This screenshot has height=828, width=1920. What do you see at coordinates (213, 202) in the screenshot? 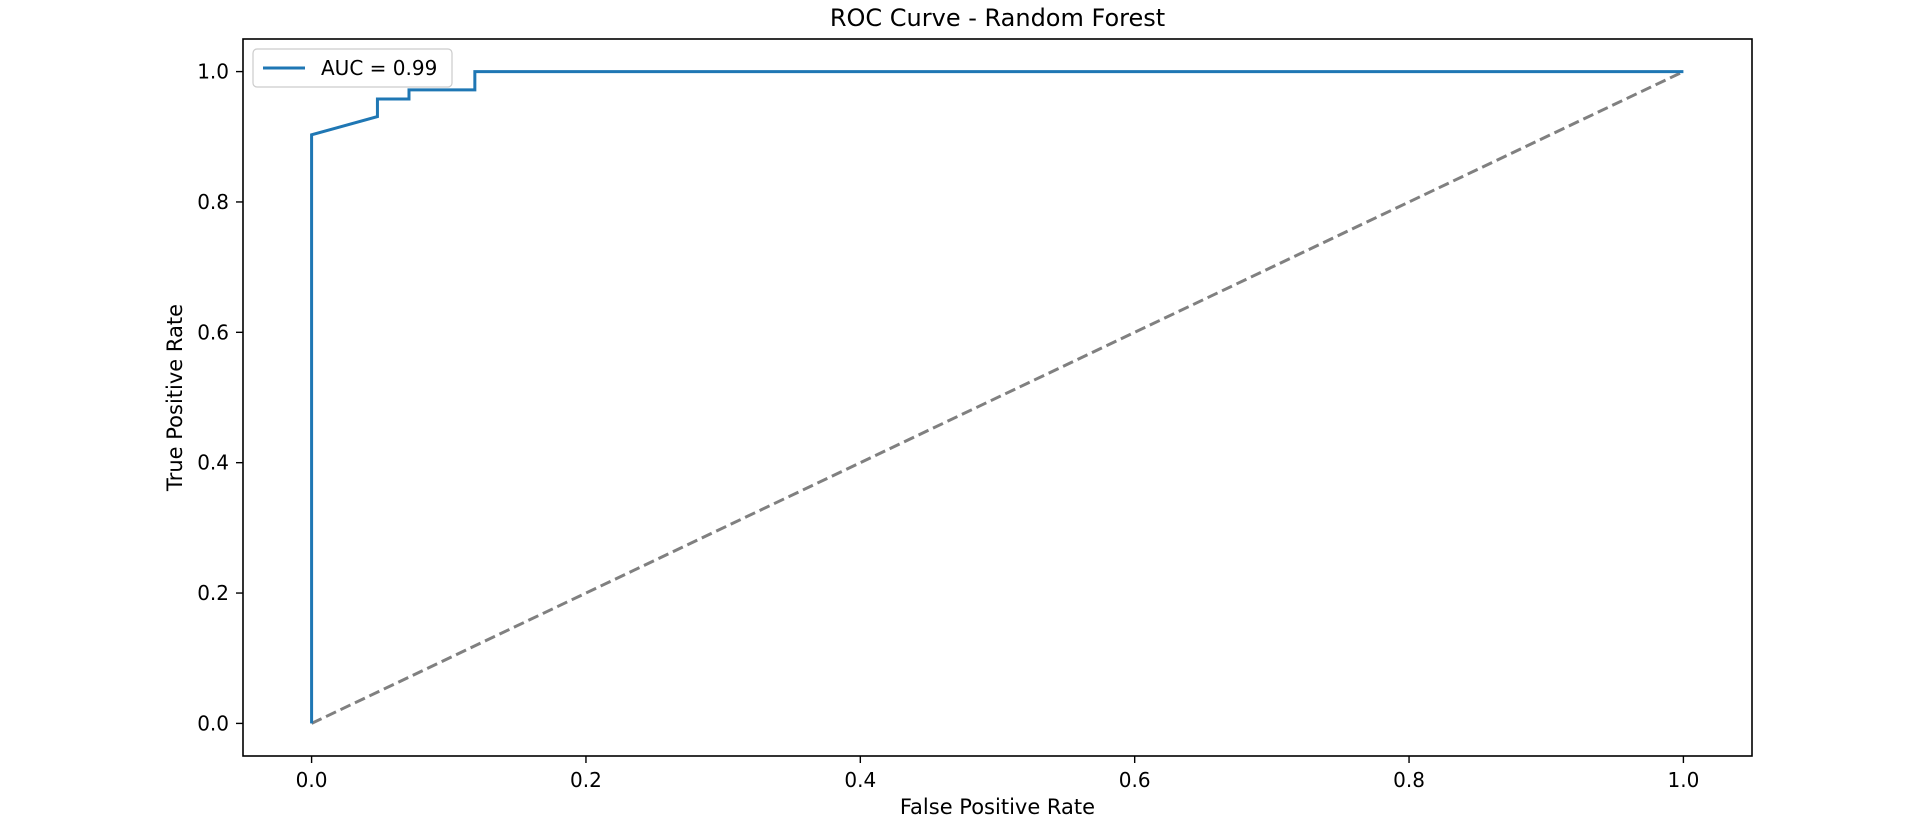
I see `y-tick-label: 0.8` at bounding box center [213, 202].